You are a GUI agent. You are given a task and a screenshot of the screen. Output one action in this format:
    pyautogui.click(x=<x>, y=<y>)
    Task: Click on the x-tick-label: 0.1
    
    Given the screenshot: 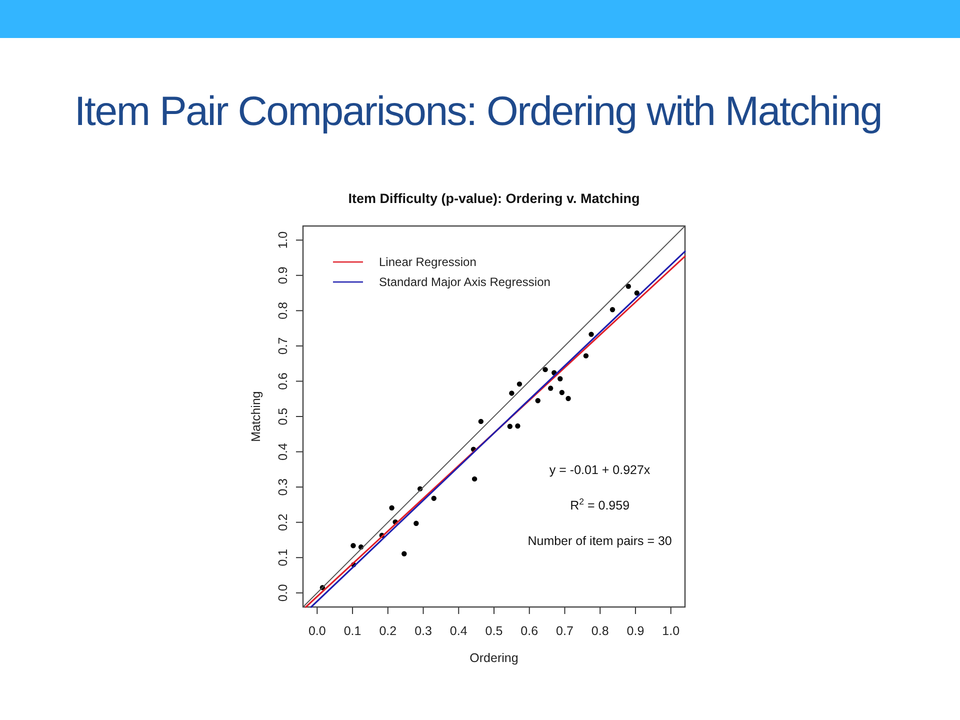 What is the action you would take?
    pyautogui.click(x=353, y=631)
    